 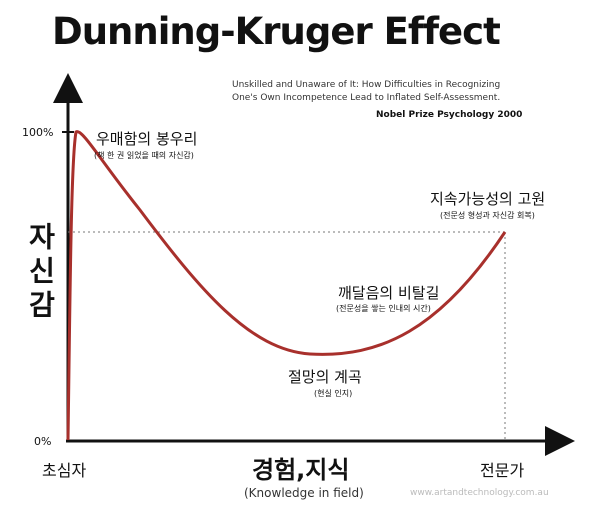 I want to click on watermark: www.artandtechnology.com.au, so click(x=479, y=493).